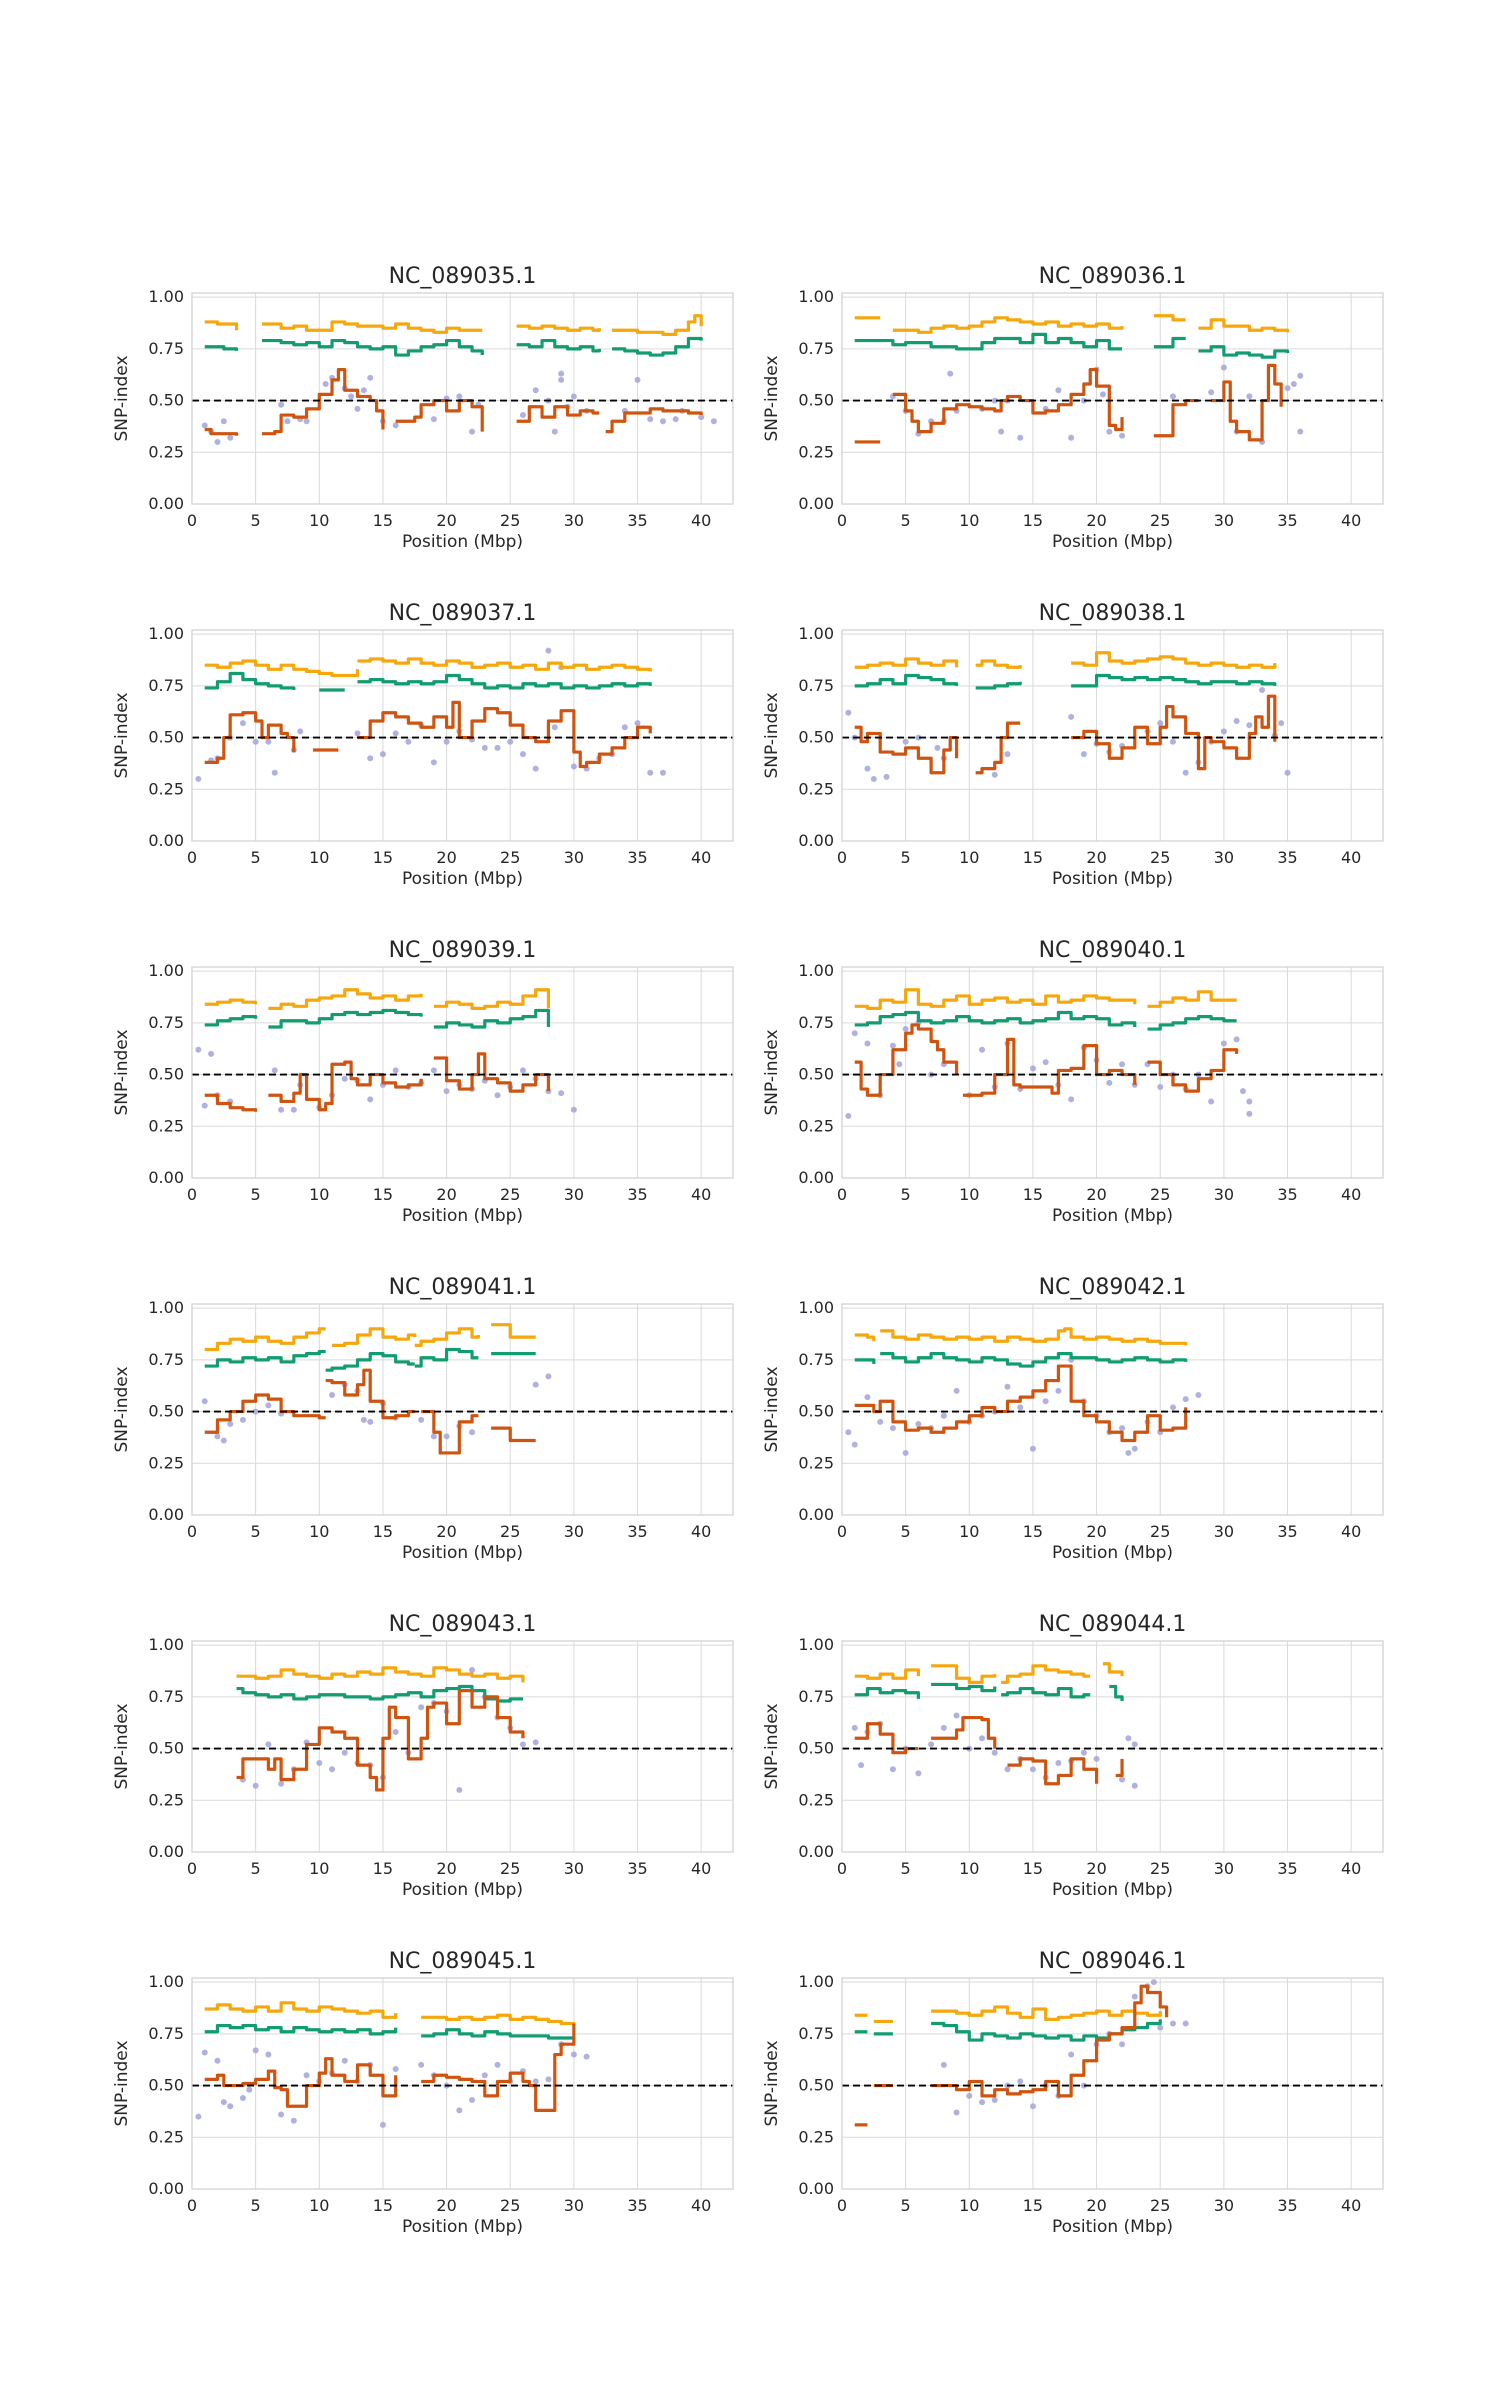  What do you see at coordinates (1113, 1287) in the screenshot?
I see `plot-title: NC_089042.1` at bounding box center [1113, 1287].